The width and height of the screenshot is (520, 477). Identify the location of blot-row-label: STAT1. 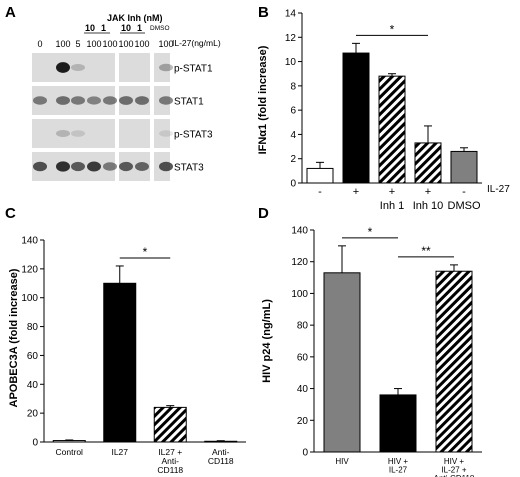
(189, 102).